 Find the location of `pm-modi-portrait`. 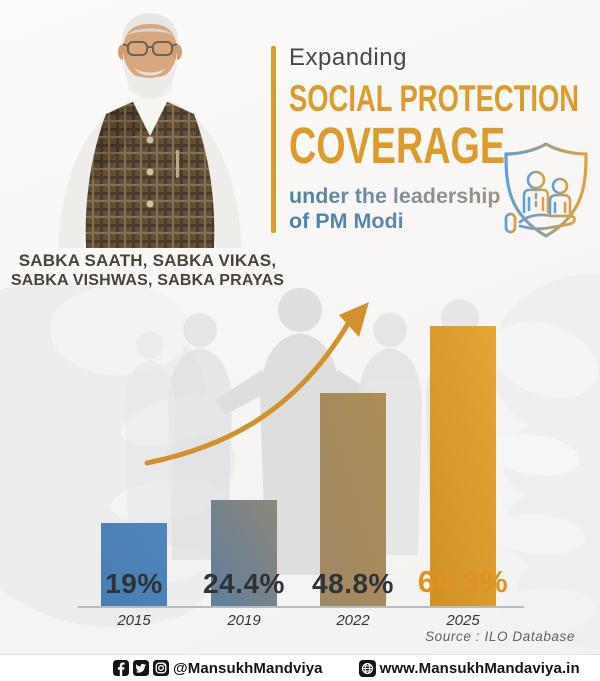

pm-modi-portrait is located at coordinates (150, 130).